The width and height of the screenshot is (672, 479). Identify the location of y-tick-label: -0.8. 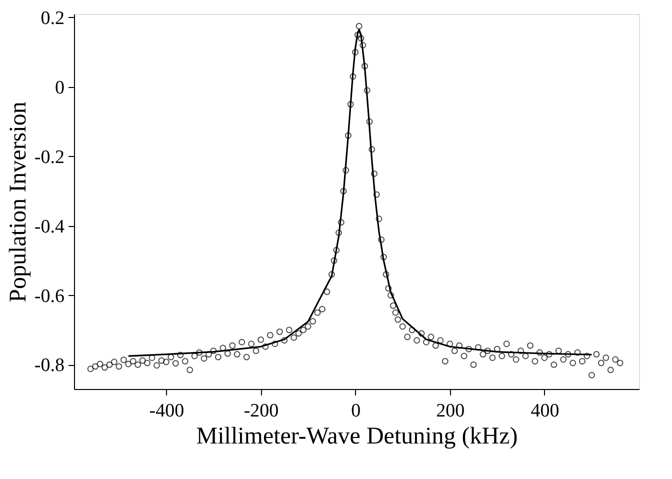
(49, 365).